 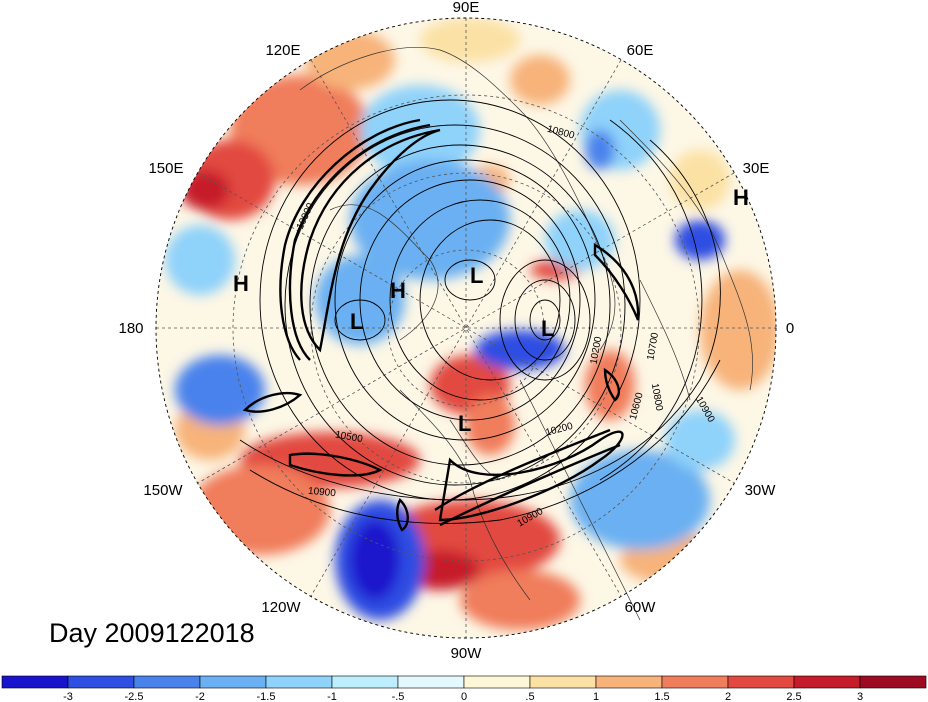 I want to click on lon-label-180: 180, so click(x=130, y=328).